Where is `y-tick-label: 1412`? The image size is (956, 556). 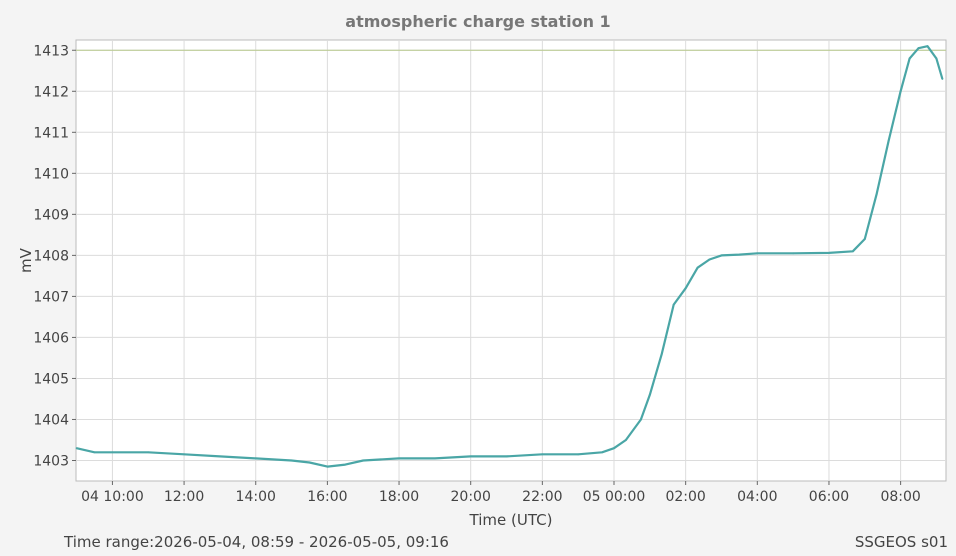 y-tick-label: 1412 is located at coordinates (51, 92).